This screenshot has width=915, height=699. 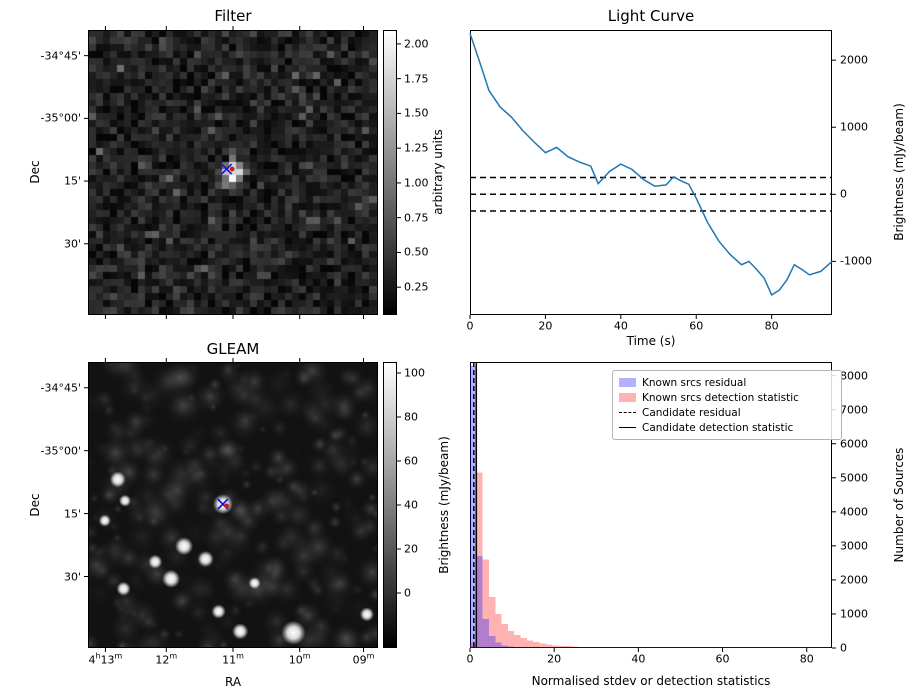 I want to click on histogram-ylabel: Number of Sources, so click(x=899, y=505).